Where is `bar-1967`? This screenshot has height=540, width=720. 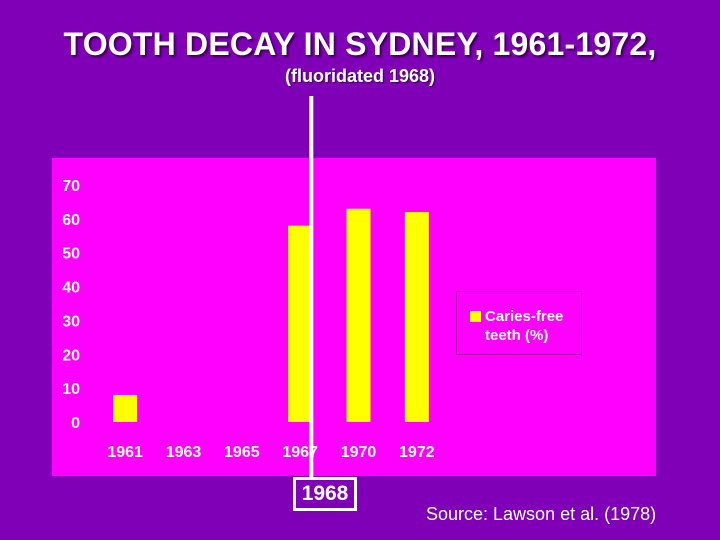 bar-1967 is located at coordinates (300, 323).